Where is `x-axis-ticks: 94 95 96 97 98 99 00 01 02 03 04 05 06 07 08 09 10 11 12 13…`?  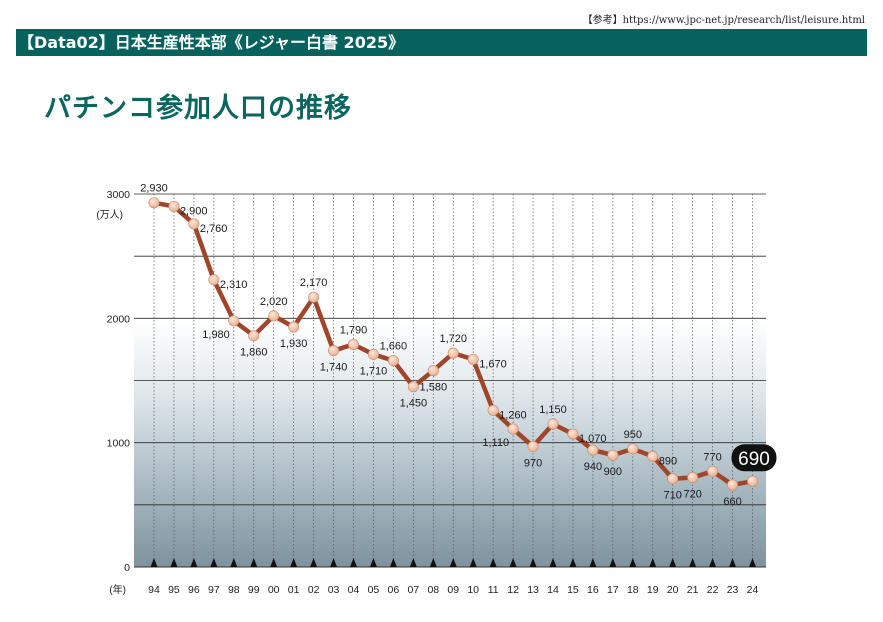 x-axis-ticks: 94 95 96 97 98 99 00 01 02 03 04 05 06 07 08 09 10 11 12 13… is located at coordinates (453, 577).